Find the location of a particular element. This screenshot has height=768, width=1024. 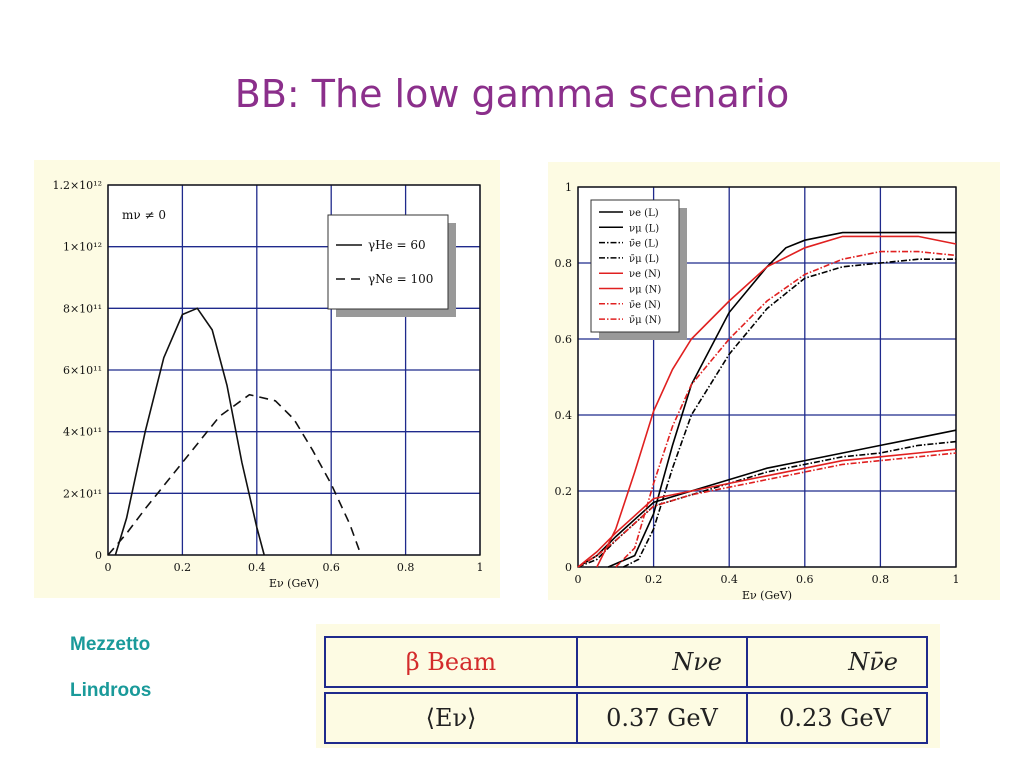

header-beam-cell: β Beam is located at coordinates (452, 662).